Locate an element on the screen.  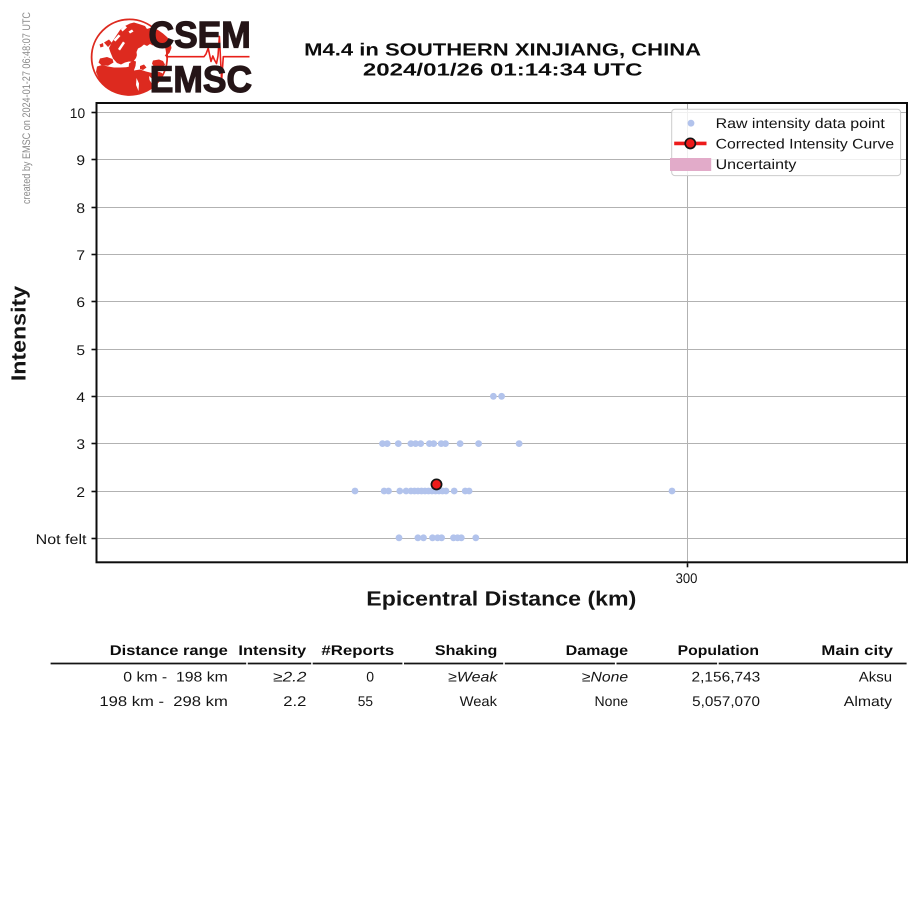
svg-text: Uncertainty is located at coordinates (756, 164).